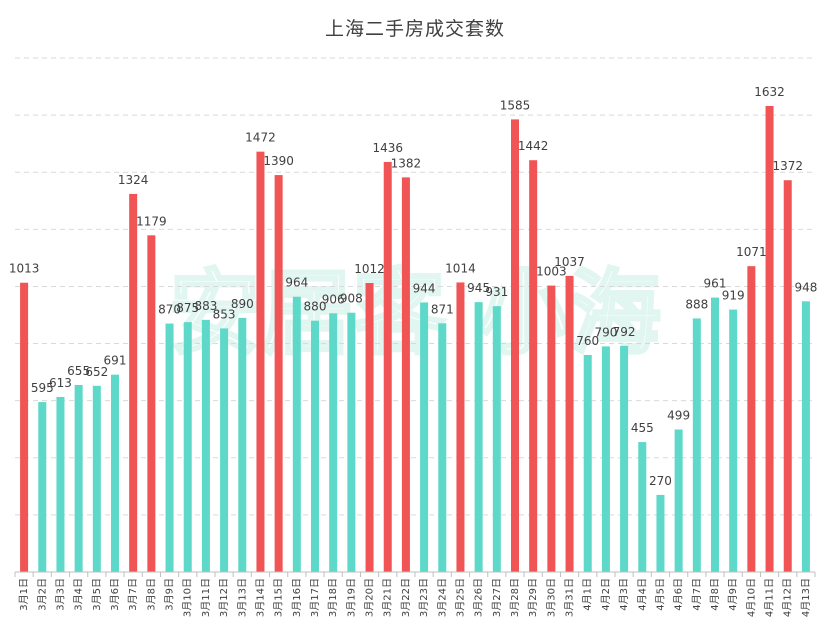 This screenshot has height=629, width=830. I want to click on data-label: 883, so click(205, 306).